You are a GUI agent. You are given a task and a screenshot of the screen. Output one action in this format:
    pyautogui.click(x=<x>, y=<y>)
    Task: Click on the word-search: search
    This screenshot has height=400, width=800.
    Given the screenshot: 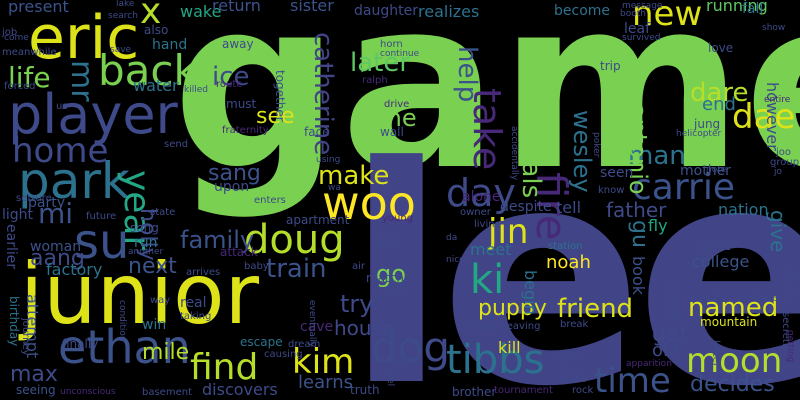 What is the action you would take?
    pyautogui.click(x=123, y=16)
    